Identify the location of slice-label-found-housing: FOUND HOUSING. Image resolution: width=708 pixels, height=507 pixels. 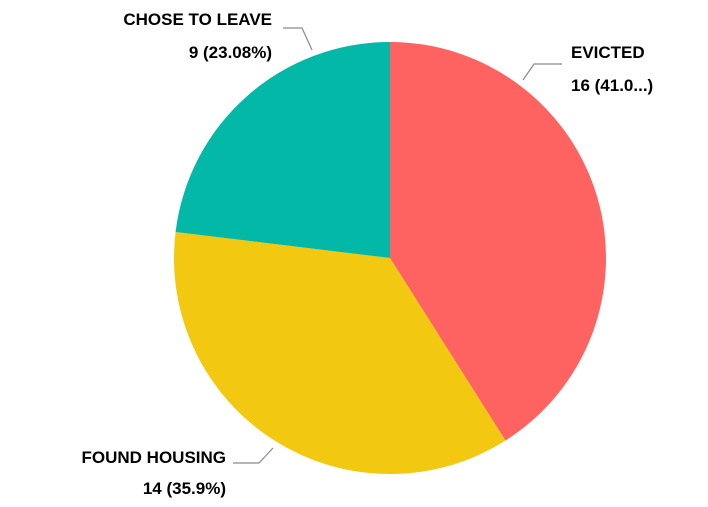
(154, 457).